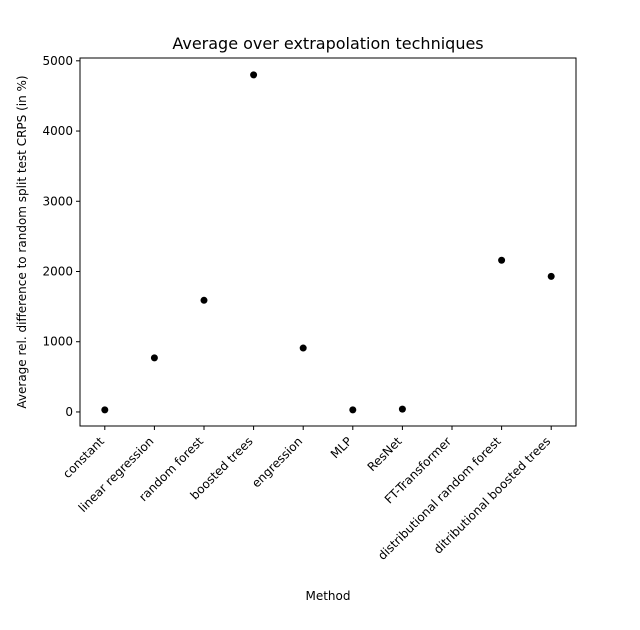 This screenshot has width=640, height=630. What do you see at coordinates (61, 236) in the screenshot?
I see `y-axis: 0 1000 2000 3000 4000 5000` at bounding box center [61, 236].